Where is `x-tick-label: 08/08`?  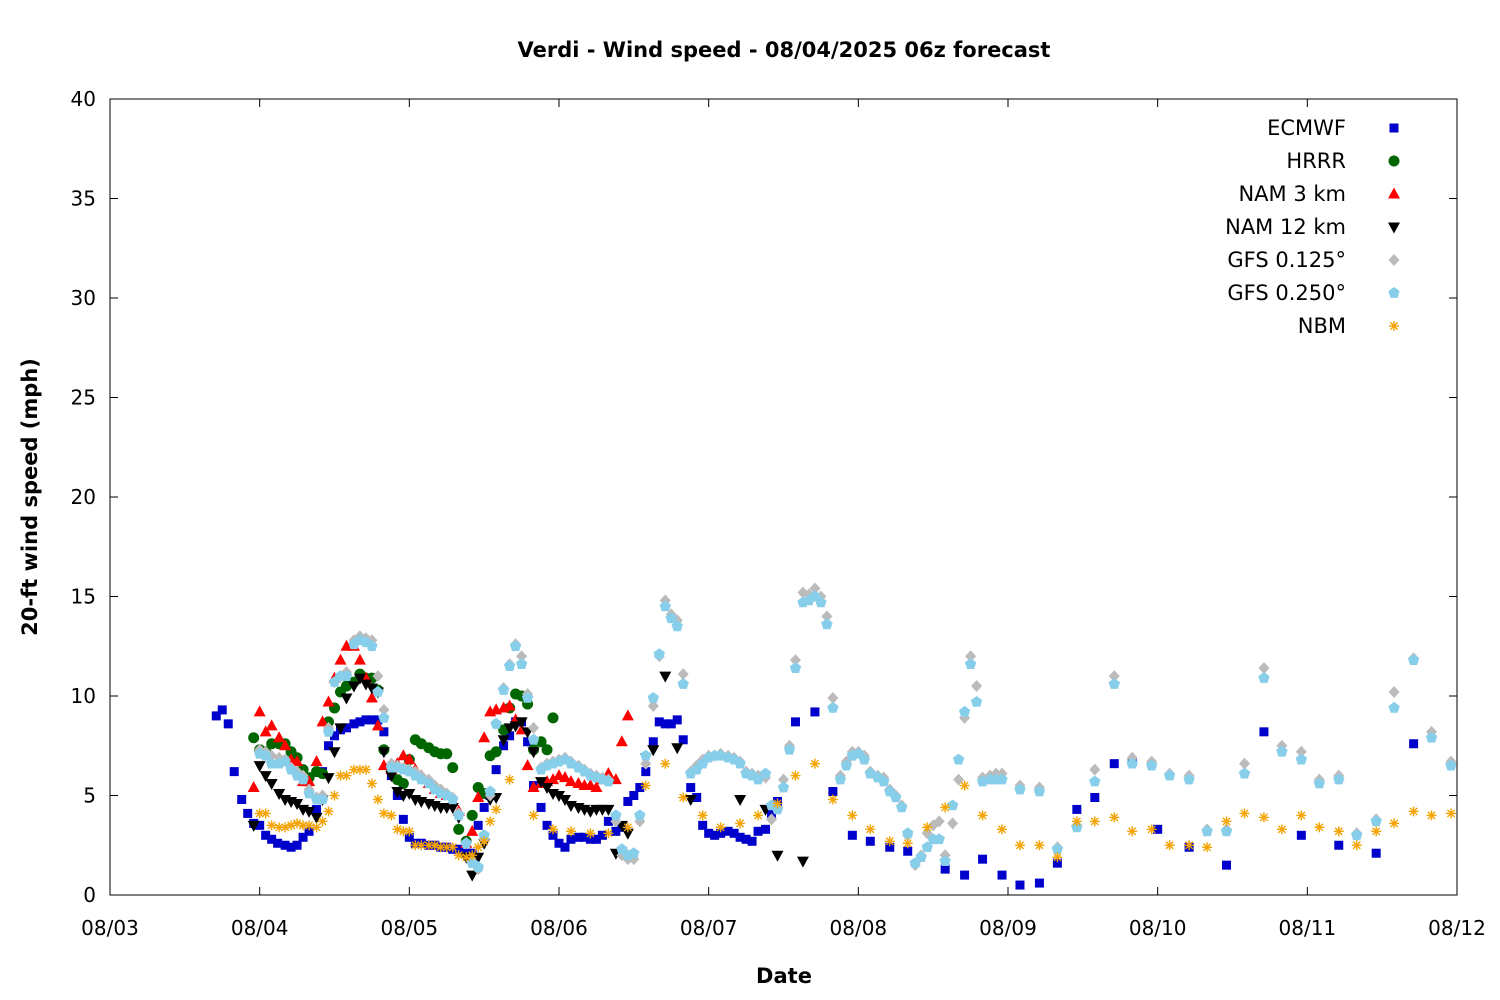
x-tick-label: 08/08 is located at coordinates (859, 928).